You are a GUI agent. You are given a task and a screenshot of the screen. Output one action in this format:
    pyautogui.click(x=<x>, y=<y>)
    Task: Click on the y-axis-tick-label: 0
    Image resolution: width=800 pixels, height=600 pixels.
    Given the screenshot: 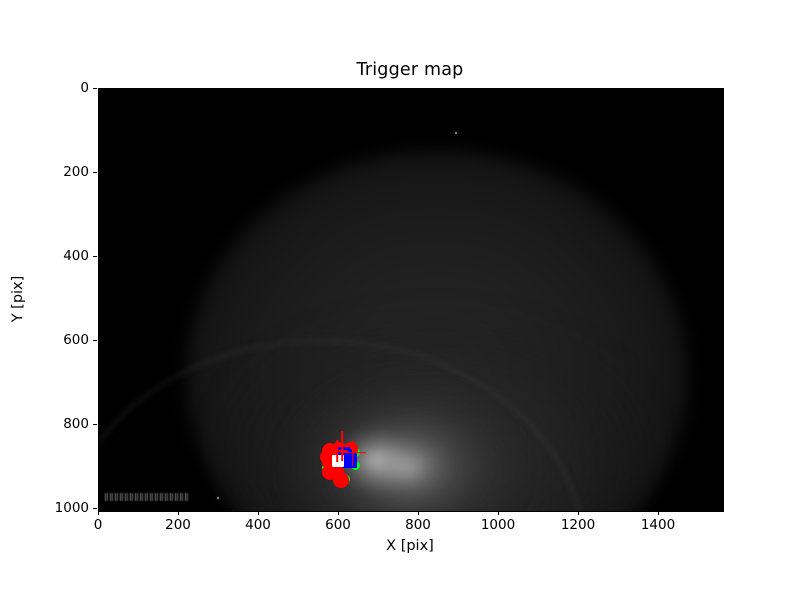 What is the action you would take?
    pyautogui.click(x=84, y=88)
    